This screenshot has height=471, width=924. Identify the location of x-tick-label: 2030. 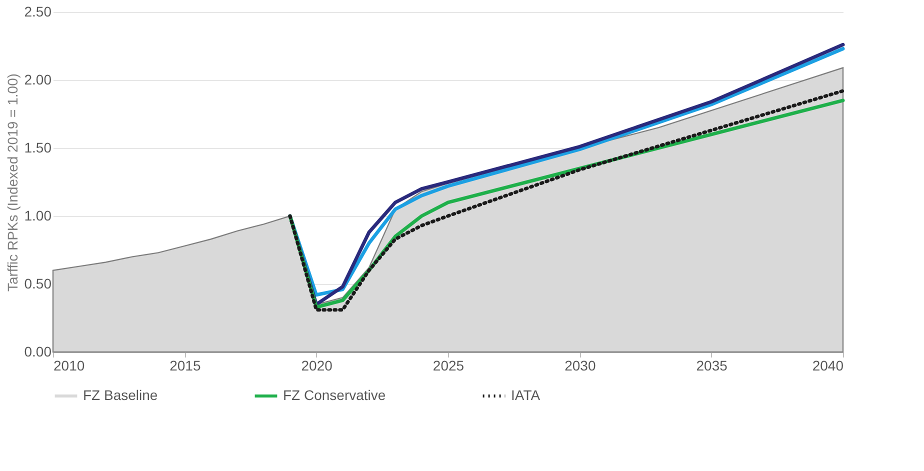
(580, 366).